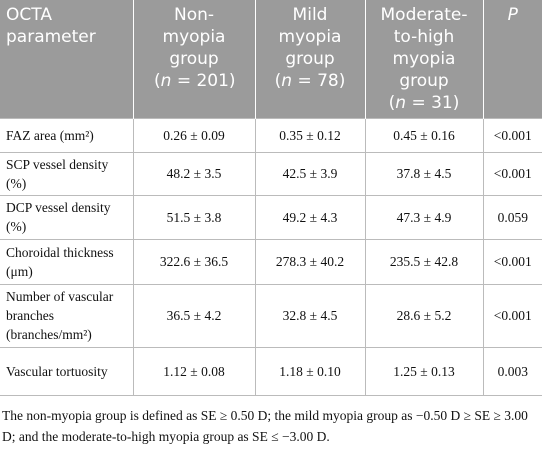  I want to click on cell-text: DCP vessel density (%), so click(58, 217).